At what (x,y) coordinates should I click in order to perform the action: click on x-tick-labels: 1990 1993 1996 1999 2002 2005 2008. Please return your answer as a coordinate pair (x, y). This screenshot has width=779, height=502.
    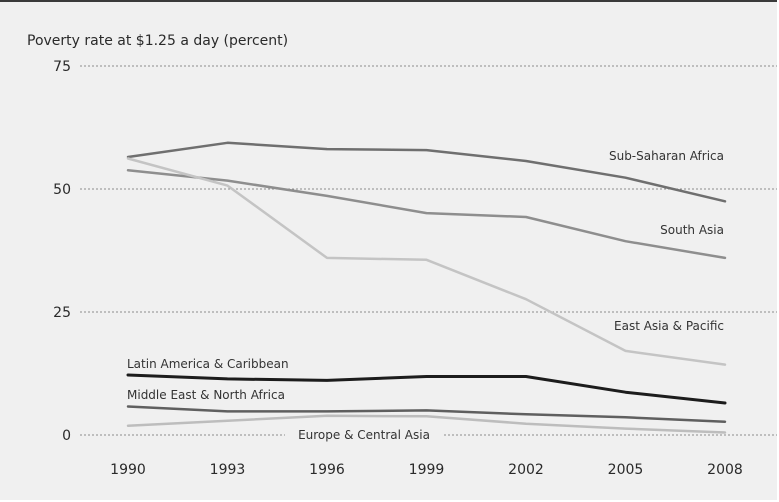
    Looking at the image, I should click on (426, 470).